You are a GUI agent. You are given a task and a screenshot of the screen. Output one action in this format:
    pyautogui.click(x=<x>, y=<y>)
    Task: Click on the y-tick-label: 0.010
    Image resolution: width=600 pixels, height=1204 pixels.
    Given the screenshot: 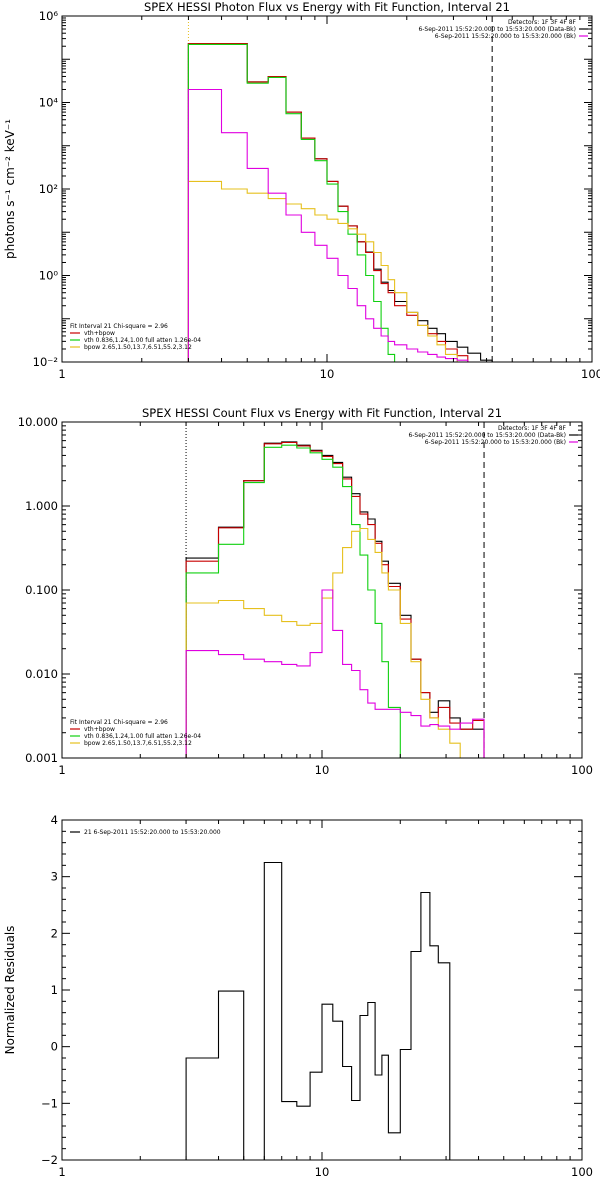 What is the action you would take?
    pyautogui.click(x=41, y=674)
    